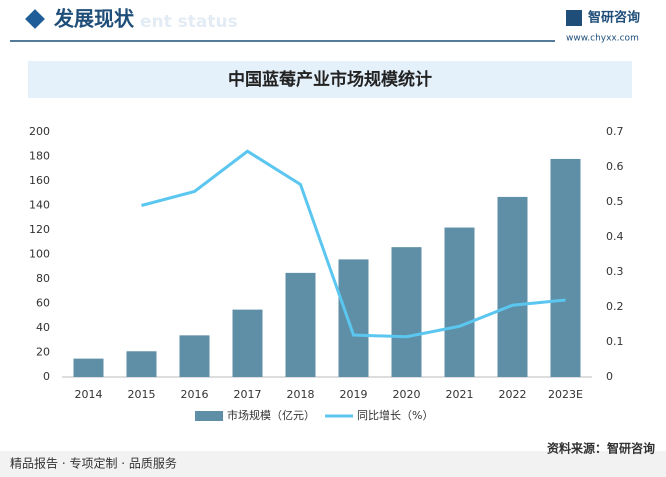 Image resolution: width=666 pixels, height=477 pixels. Describe the element at coordinates (615, 341) in the screenshot. I see `y2-tick-label: 0.1` at that location.